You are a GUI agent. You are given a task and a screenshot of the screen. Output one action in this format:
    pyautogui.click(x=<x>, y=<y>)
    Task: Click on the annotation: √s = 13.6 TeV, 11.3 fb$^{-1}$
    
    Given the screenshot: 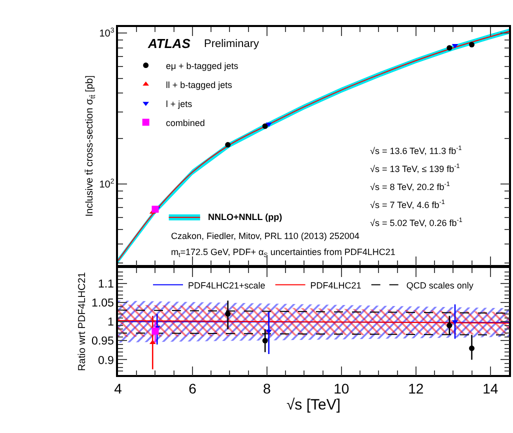 What is the action you would take?
    pyautogui.click(x=416, y=150)
    